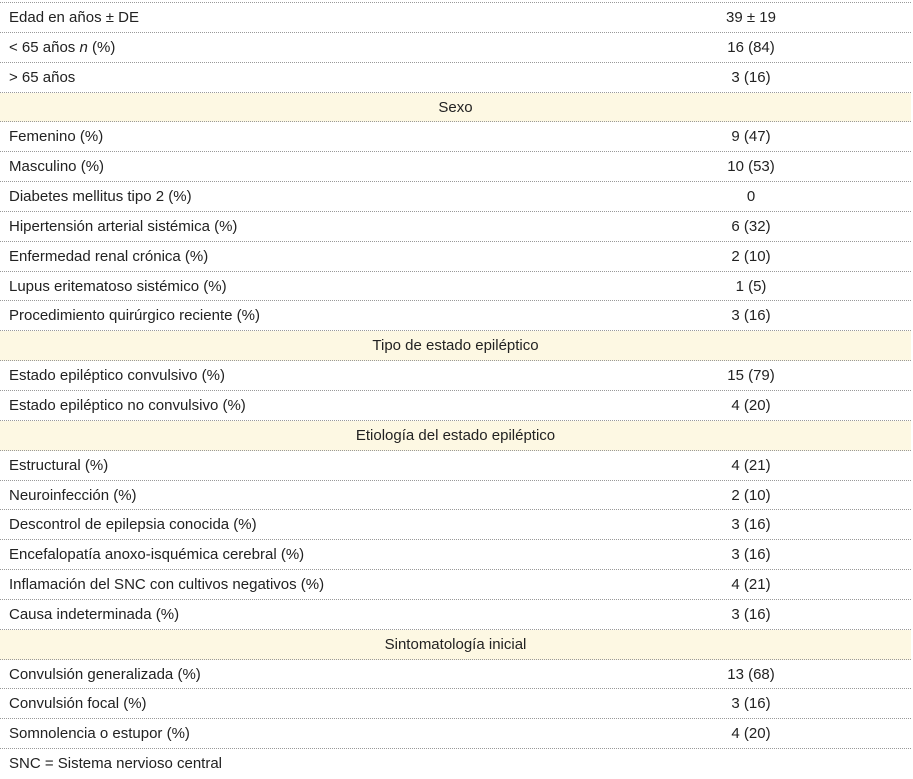 Image resolution: width=913 pixels, height=779 pixels. I want to click on row-value: 16 (84), so click(751, 47).